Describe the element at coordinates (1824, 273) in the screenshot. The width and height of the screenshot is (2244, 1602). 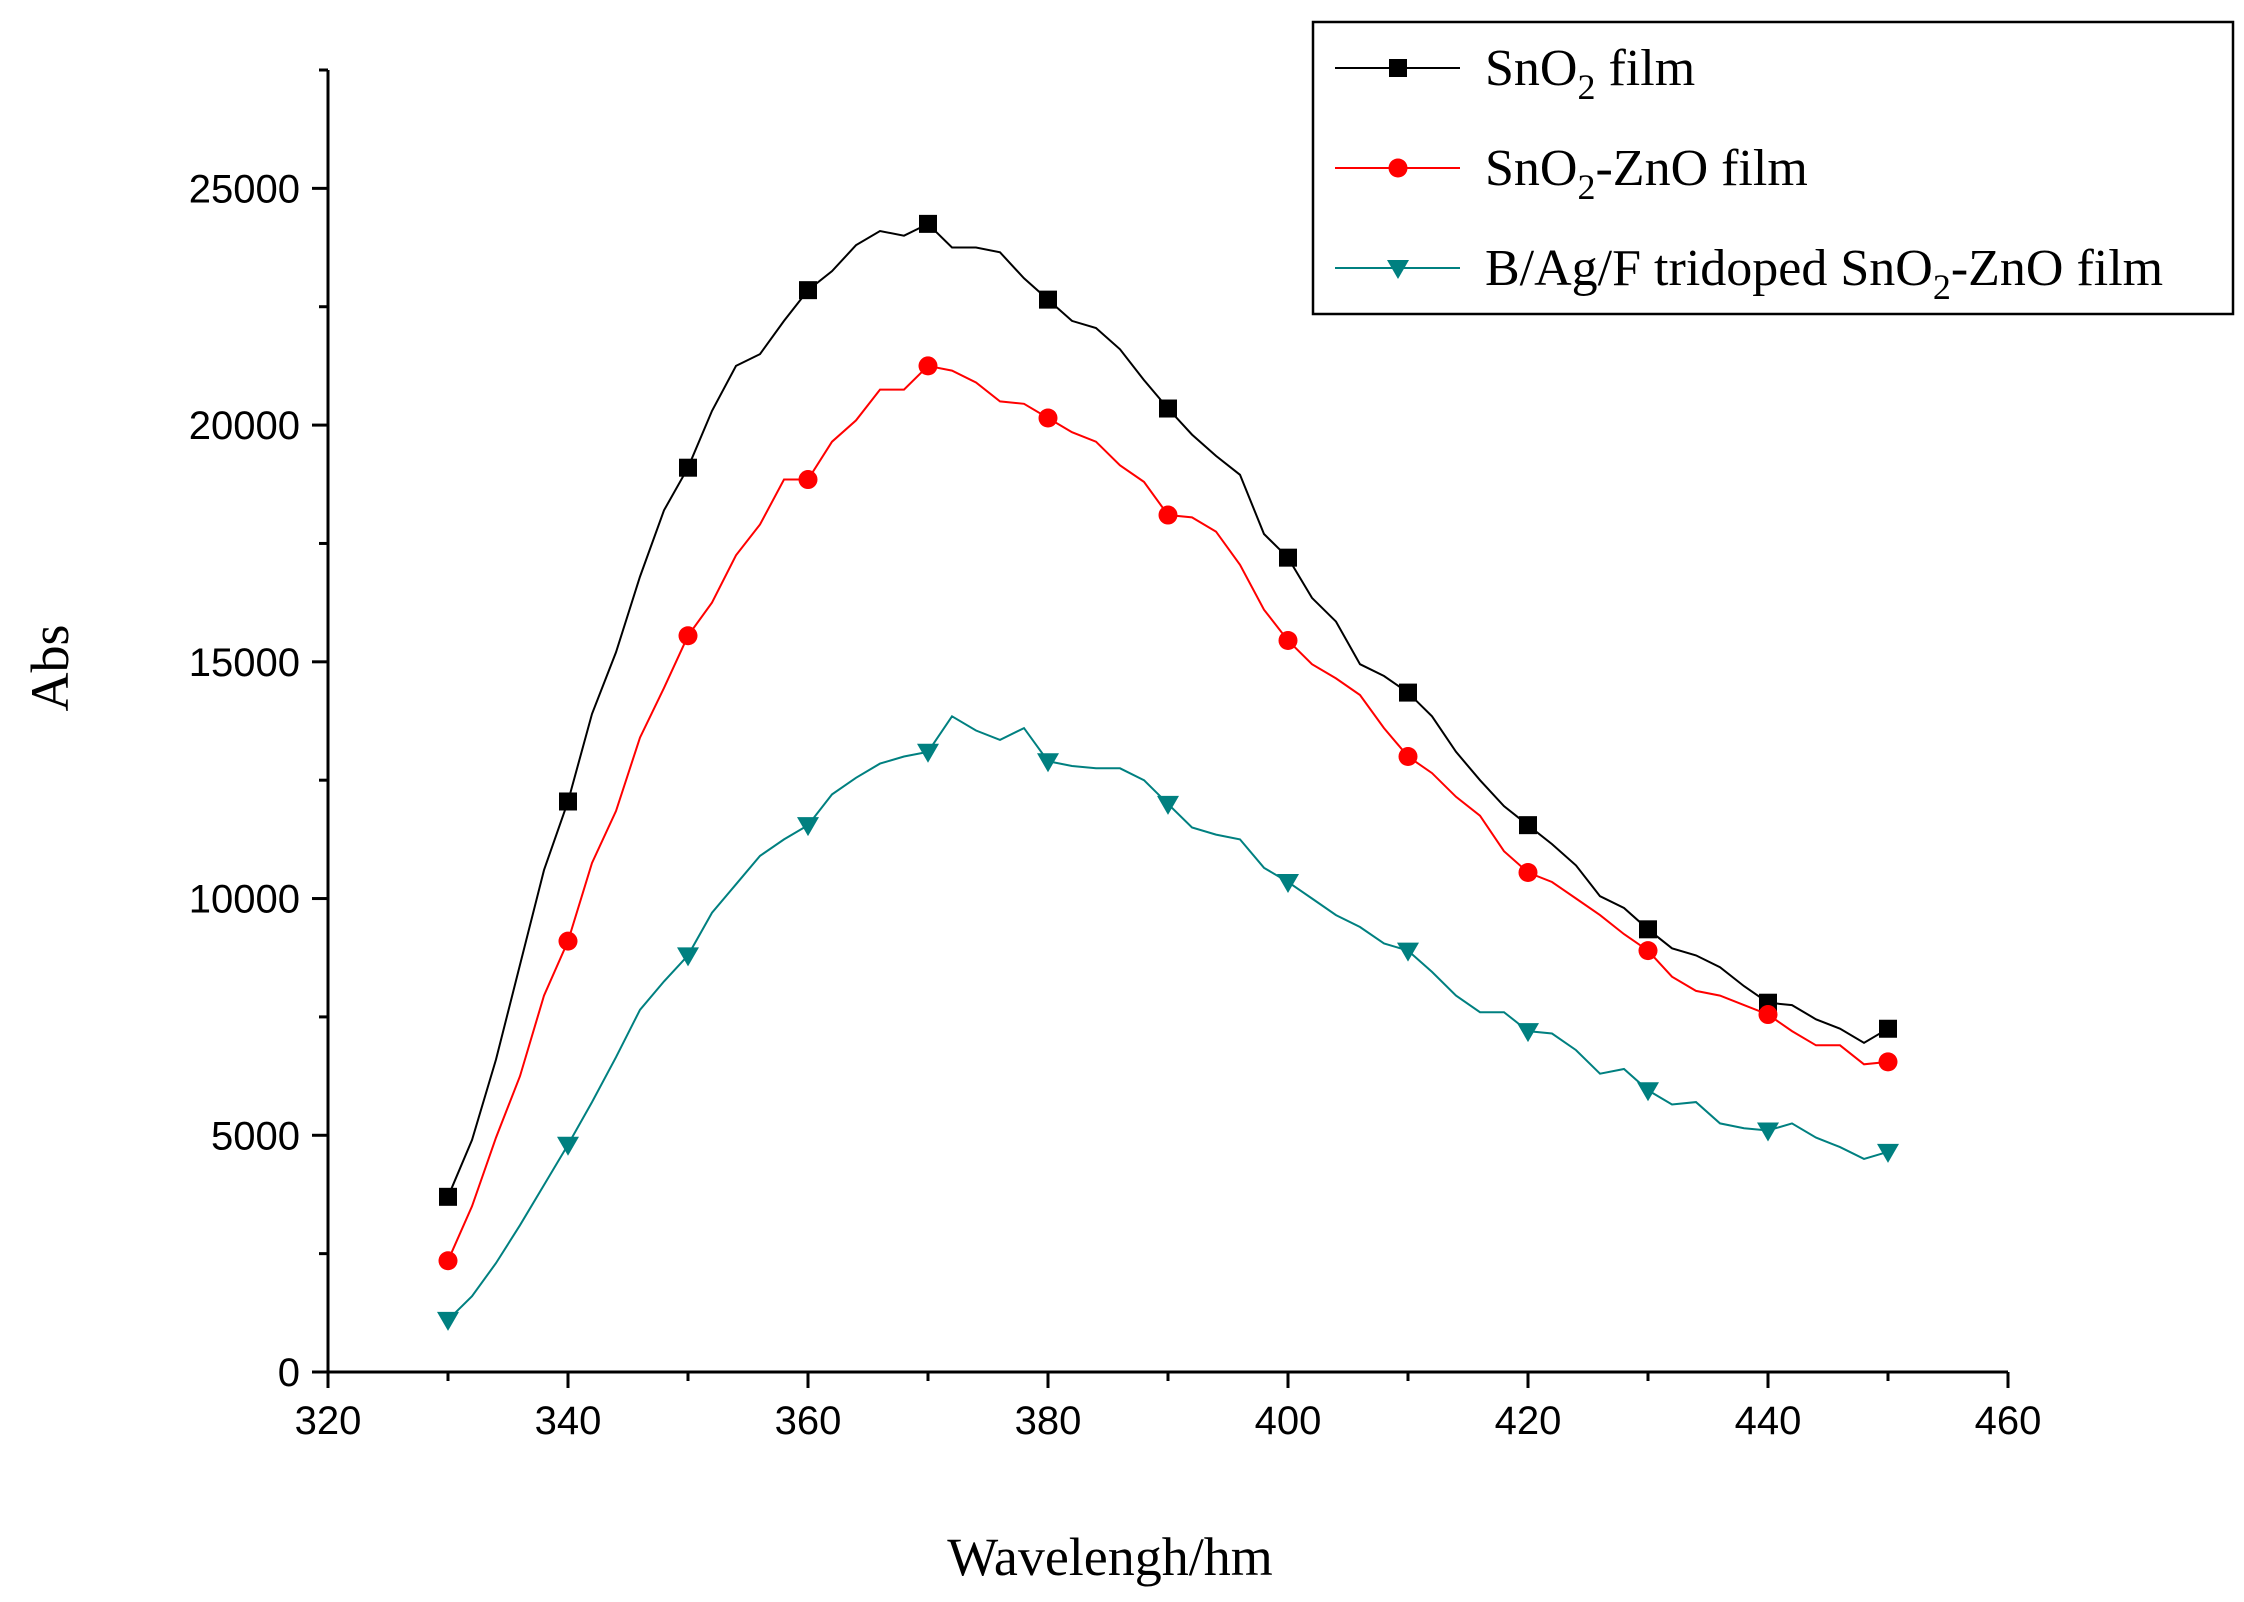
I see `legend-label: B/Ag/F tridoped SnO2-ZnO film` at that location.